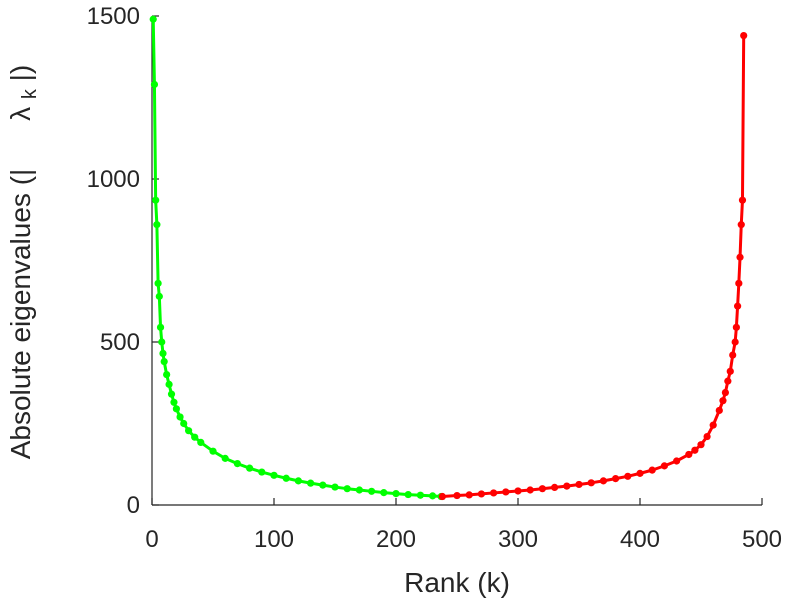 This screenshot has height=600, width=792. Describe the element at coordinates (20, 114) in the screenshot. I see `y-axis-label-symbol: λ` at that location.